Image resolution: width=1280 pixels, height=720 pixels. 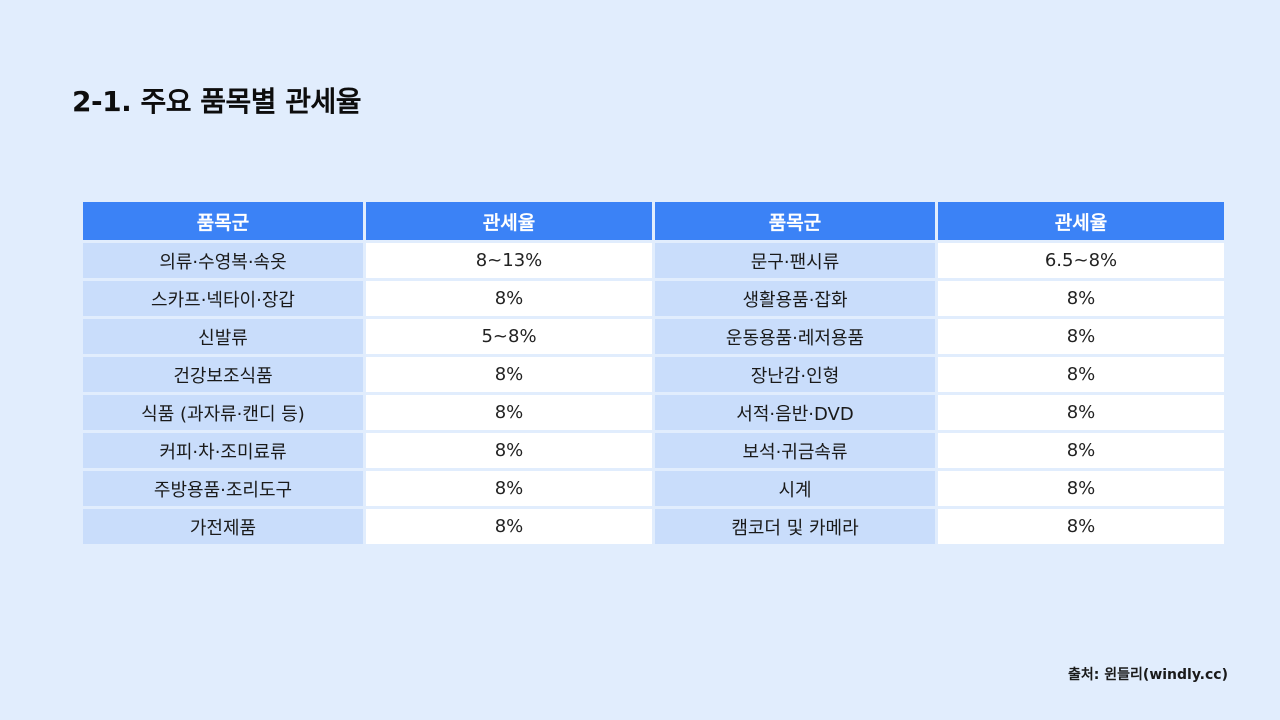 I want to click on rate-cell: 5~8%, so click(x=509, y=336).